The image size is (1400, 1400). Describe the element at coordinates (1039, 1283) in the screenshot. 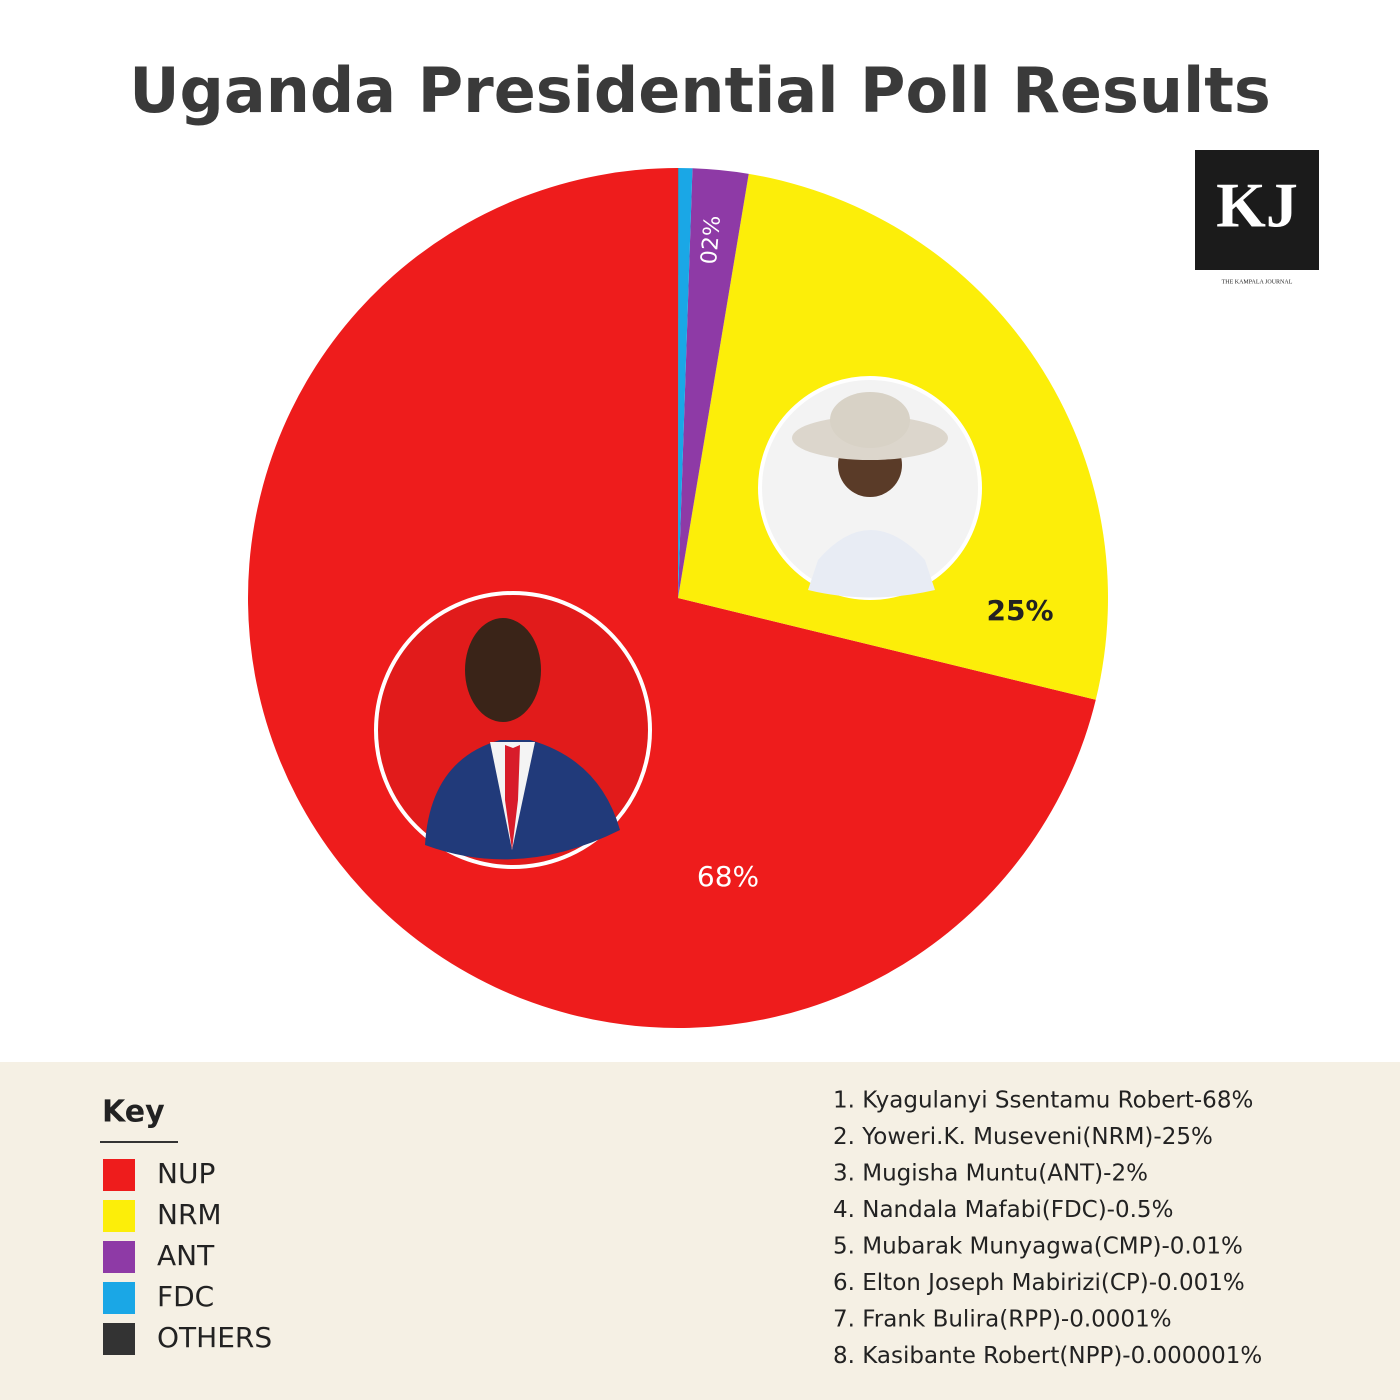

I see `result-item: 6. Elton Joseph Mabirizi(CP)-0.001%` at that location.